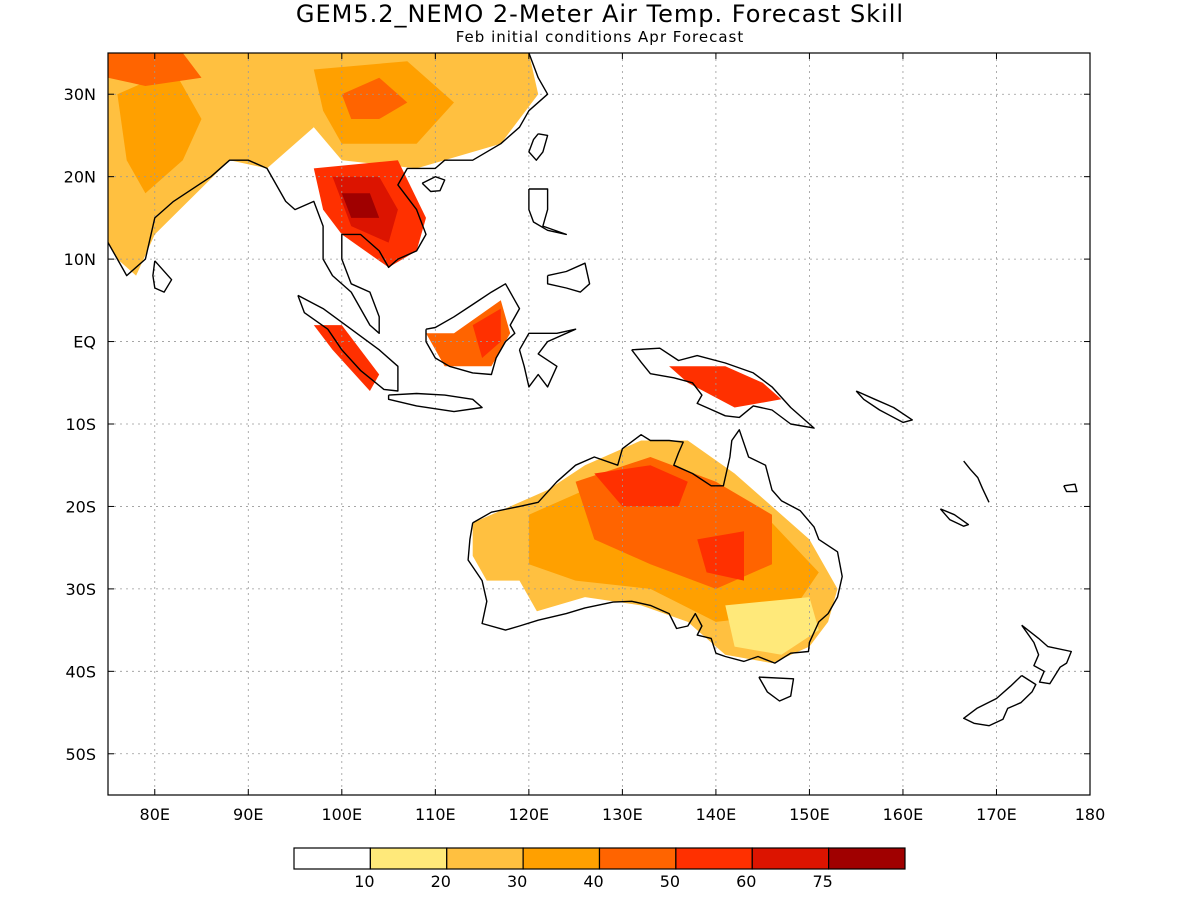  Describe the element at coordinates (1047, 654) in the screenshot. I see `coastline-nz-north` at that location.